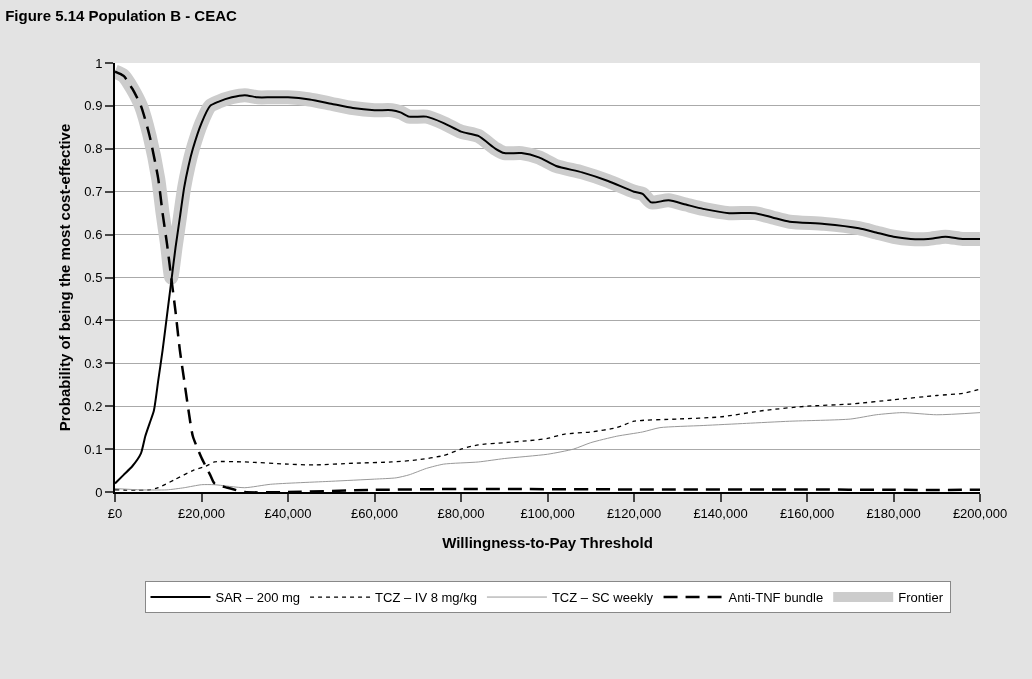 Image resolution: width=1032 pixels, height=679 pixels. I want to click on x-tick-label: £180,000, so click(893, 513).